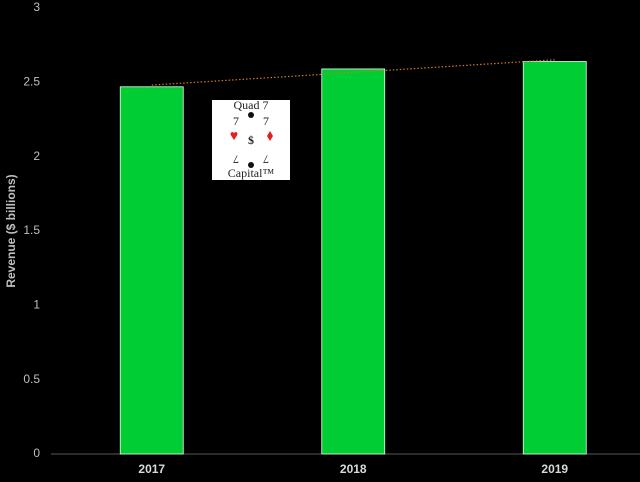 This screenshot has width=640, height=482. I want to click on y-axis-label: Revenue ($ billions), so click(11, 230).